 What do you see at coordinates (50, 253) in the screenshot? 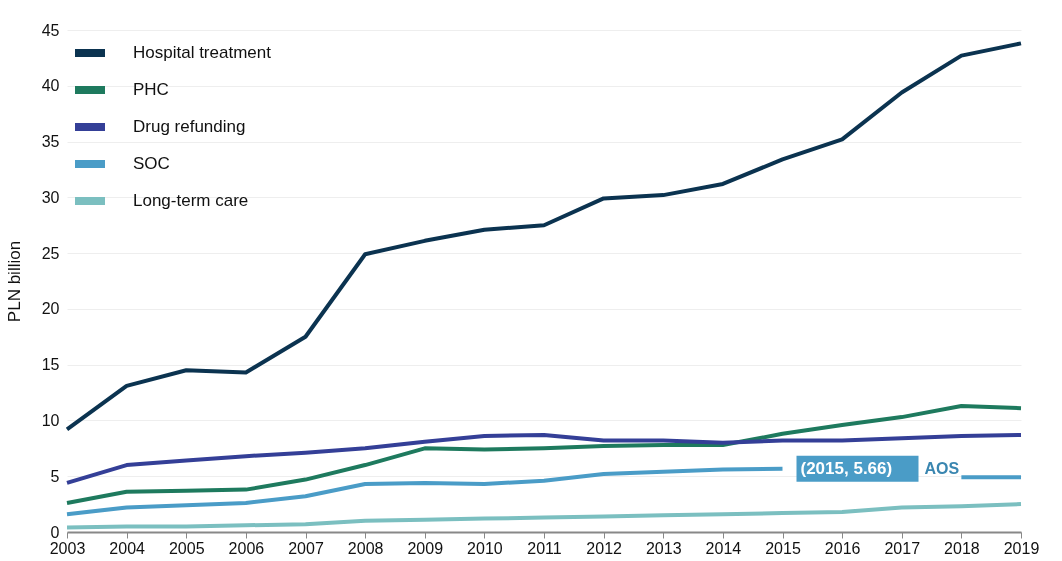
I see `y-tick-label: 25` at bounding box center [50, 253].